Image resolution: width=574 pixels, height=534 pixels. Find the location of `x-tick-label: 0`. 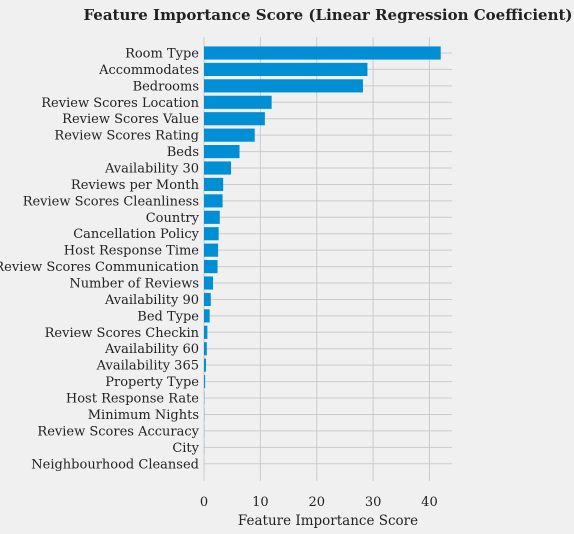

x-tick-label: 0 is located at coordinates (204, 502).